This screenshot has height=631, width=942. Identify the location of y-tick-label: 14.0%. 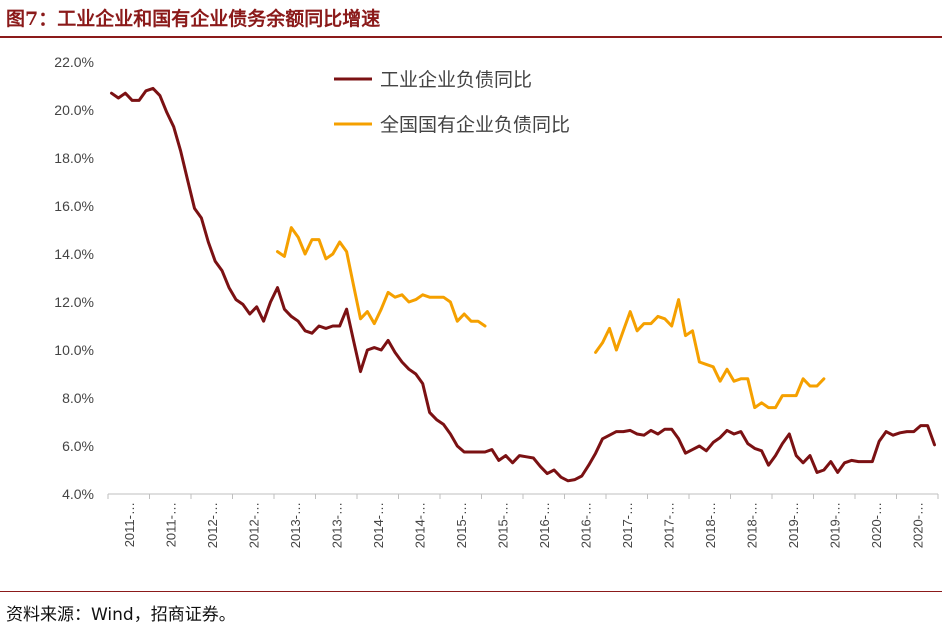
(74, 254).